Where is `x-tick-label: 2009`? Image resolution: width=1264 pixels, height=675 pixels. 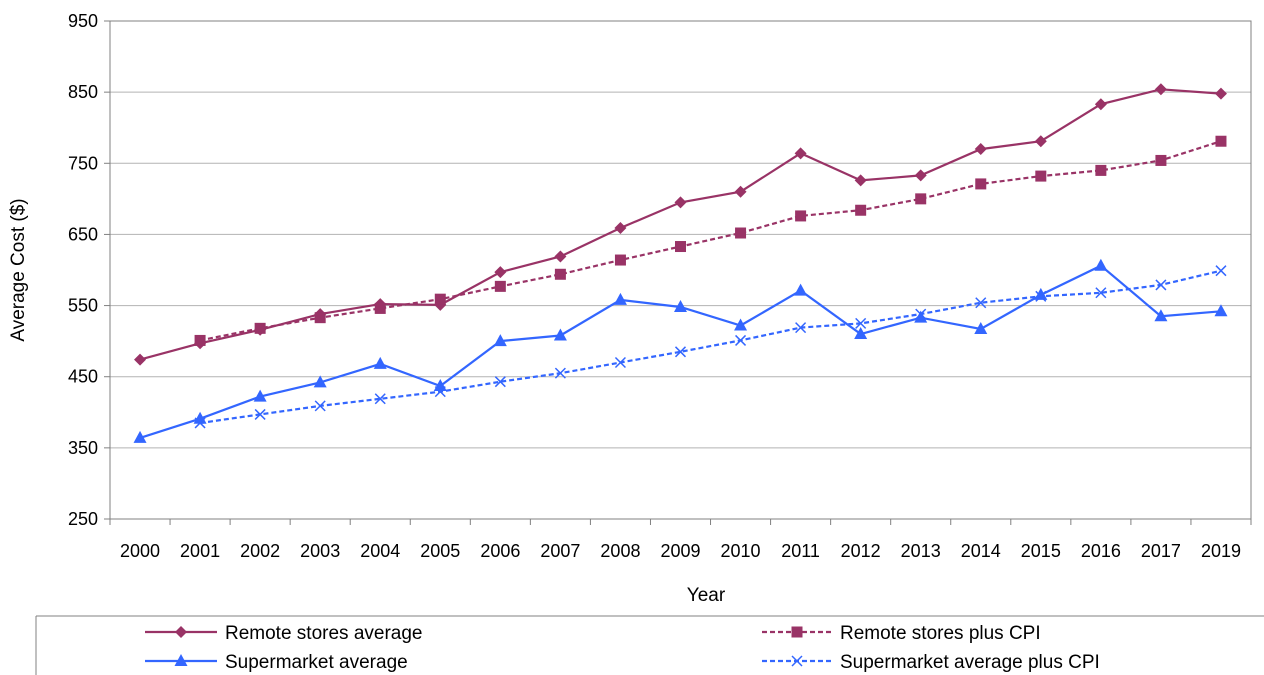
x-tick-label: 2009 is located at coordinates (680, 551).